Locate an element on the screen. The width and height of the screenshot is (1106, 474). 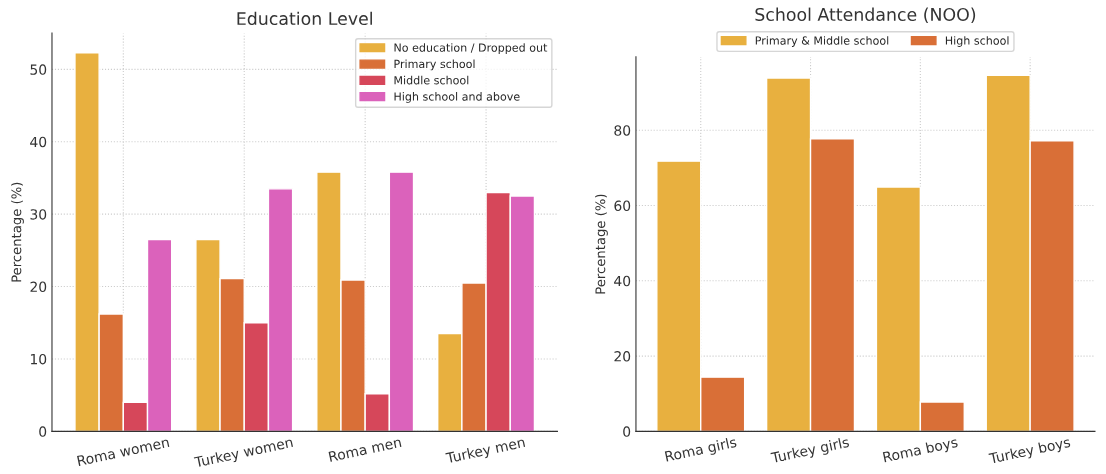
legend-label: Middle school is located at coordinates (431, 80).